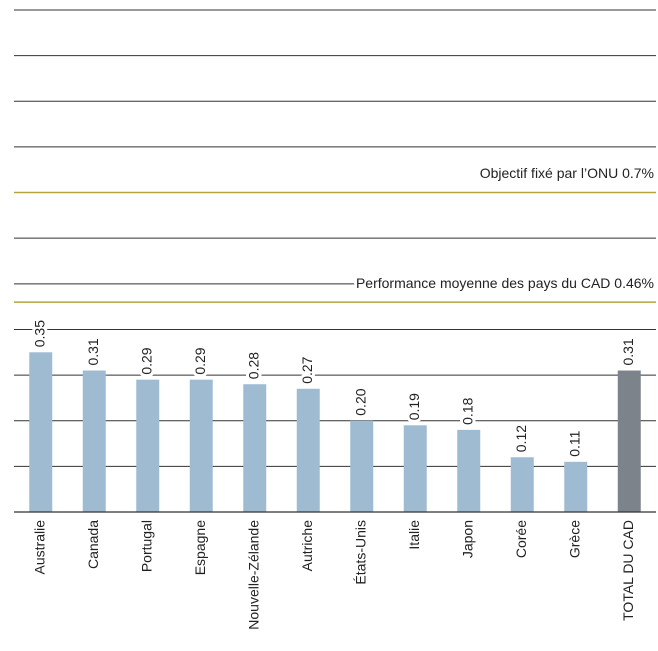 Image resolution: width=658 pixels, height=651 pixels. What do you see at coordinates (307, 369) in the screenshot?
I see `value-label: 0.27` at bounding box center [307, 369].